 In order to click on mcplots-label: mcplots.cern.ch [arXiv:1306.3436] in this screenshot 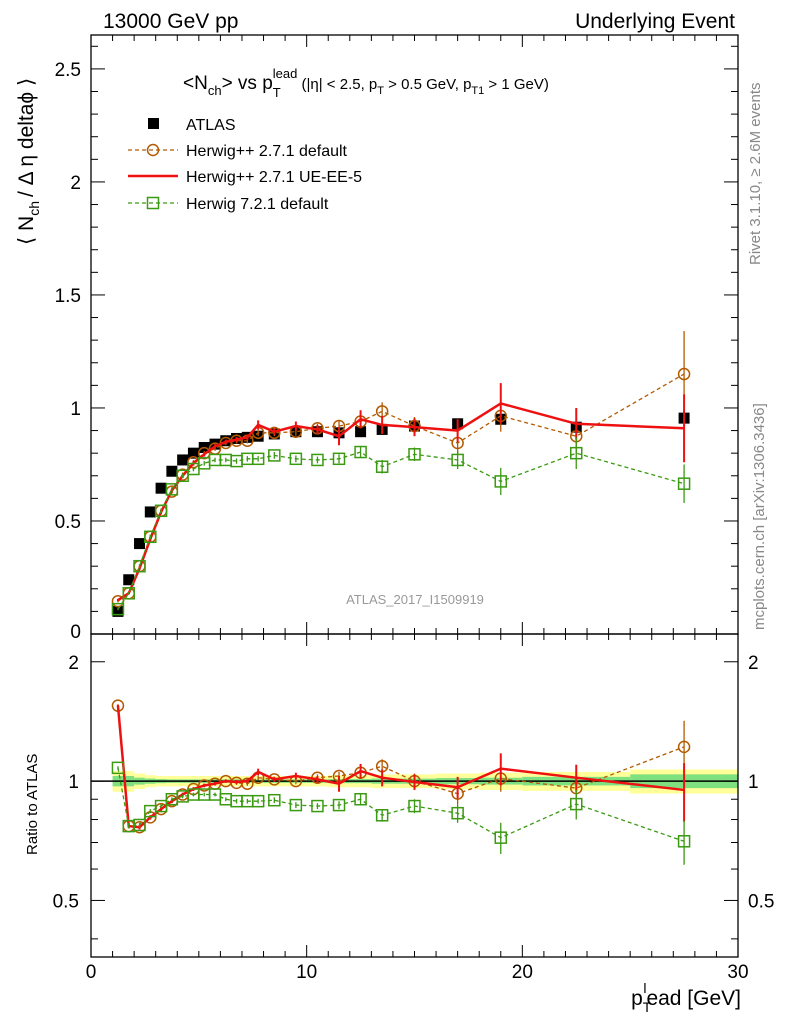, I will do `click(759, 516)`.